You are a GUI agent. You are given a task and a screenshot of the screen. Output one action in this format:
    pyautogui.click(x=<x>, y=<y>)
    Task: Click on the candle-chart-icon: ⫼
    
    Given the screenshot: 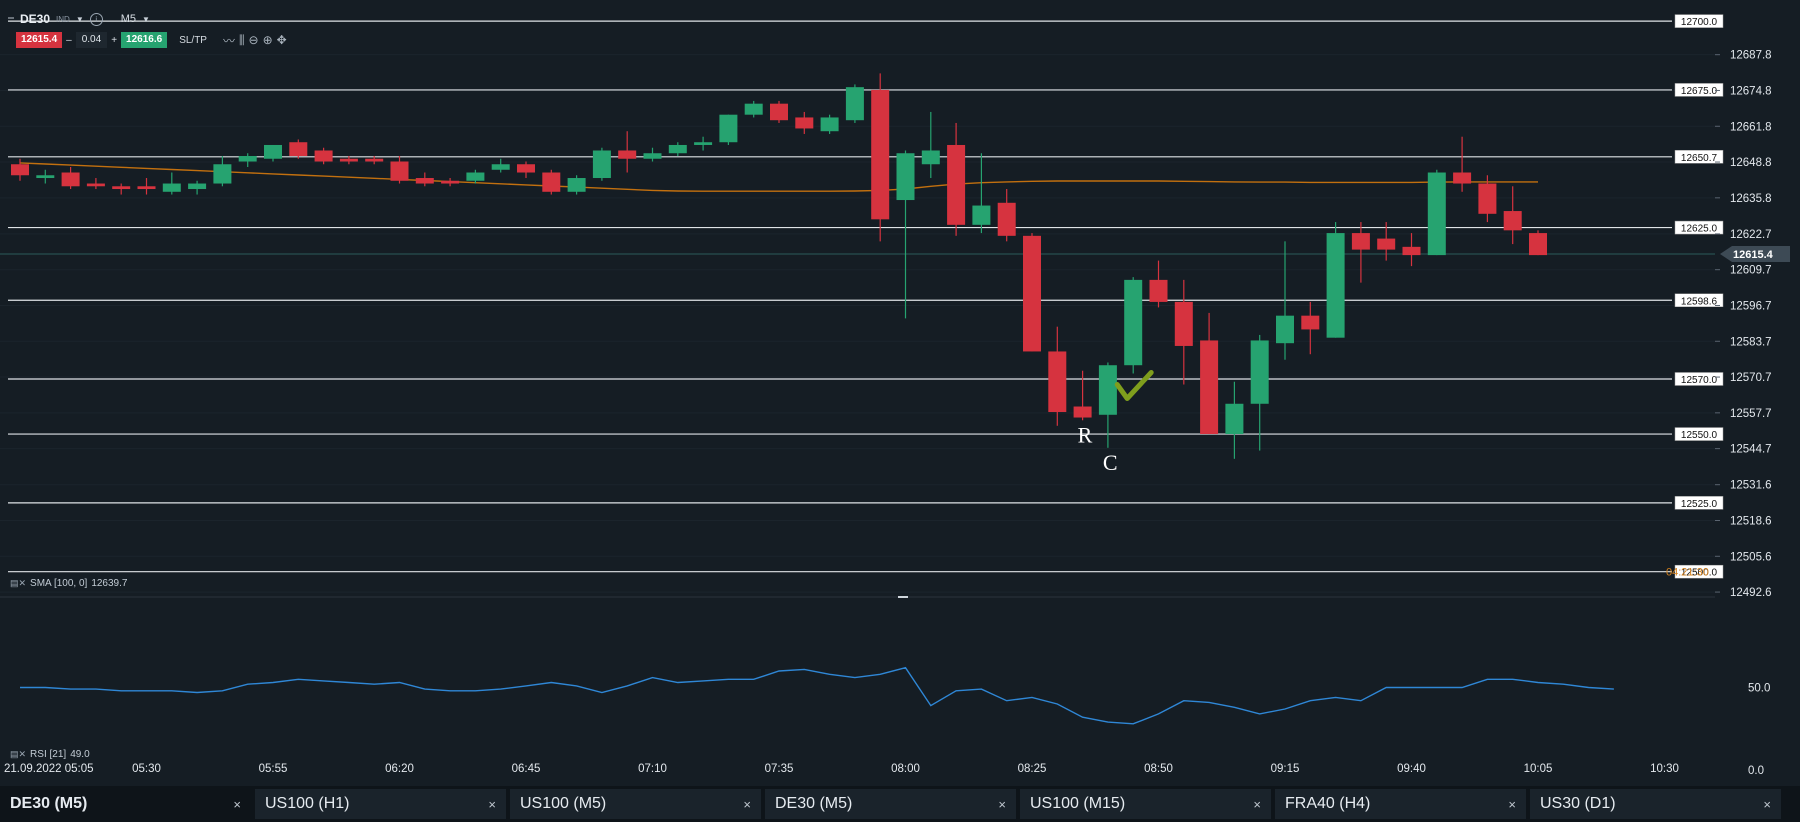 What is the action you would take?
    pyautogui.click(x=242, y=39)
    